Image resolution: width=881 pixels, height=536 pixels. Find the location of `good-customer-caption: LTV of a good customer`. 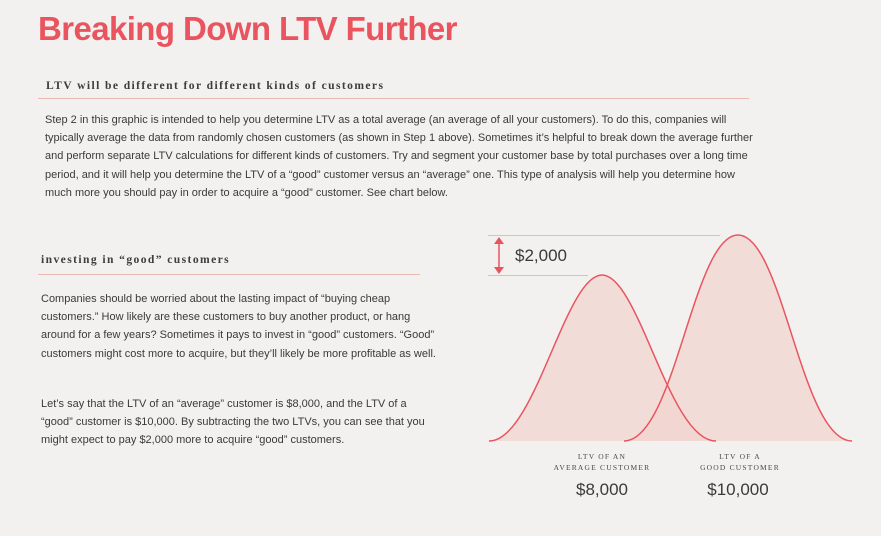

good-customer-caption: LTV of a good customer is located at coordinates (740, 462).